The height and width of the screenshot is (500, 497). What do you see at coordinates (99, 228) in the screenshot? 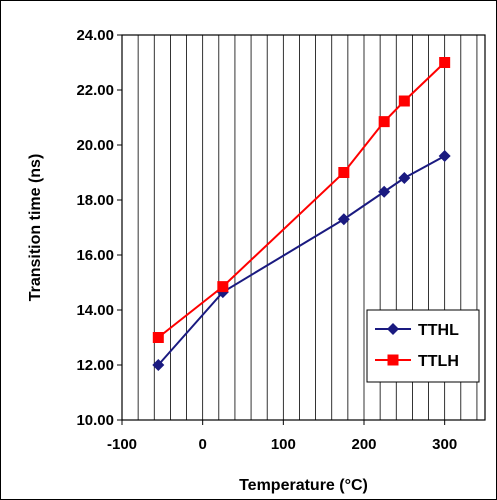
I see `y-axis-ticks: 10.00 12.00 14.00 16.00 18.00 20.00 22.00 24.00` at bounding box center [99, 228].